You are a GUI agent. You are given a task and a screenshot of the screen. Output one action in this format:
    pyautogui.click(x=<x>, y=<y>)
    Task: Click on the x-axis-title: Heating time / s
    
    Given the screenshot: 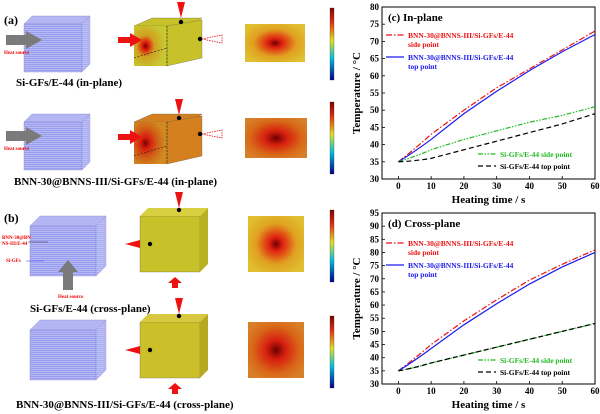 What is the action you would take?
    pyautogui.click(x=489, y=405)
    